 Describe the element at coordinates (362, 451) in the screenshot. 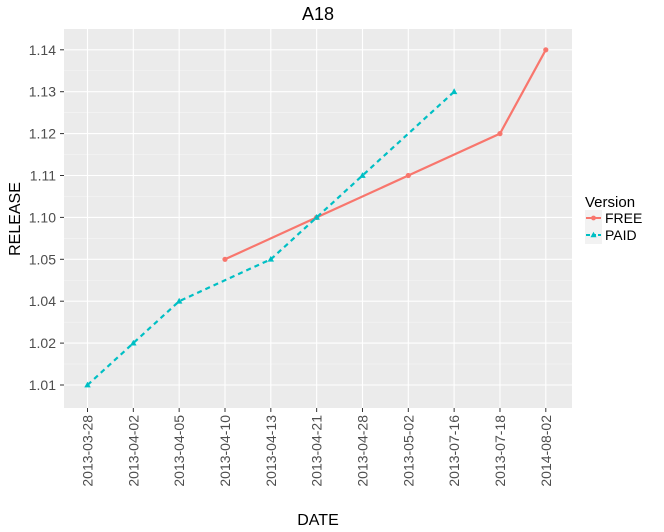

I see `x-tick-label: 2013-04-28` at that location.